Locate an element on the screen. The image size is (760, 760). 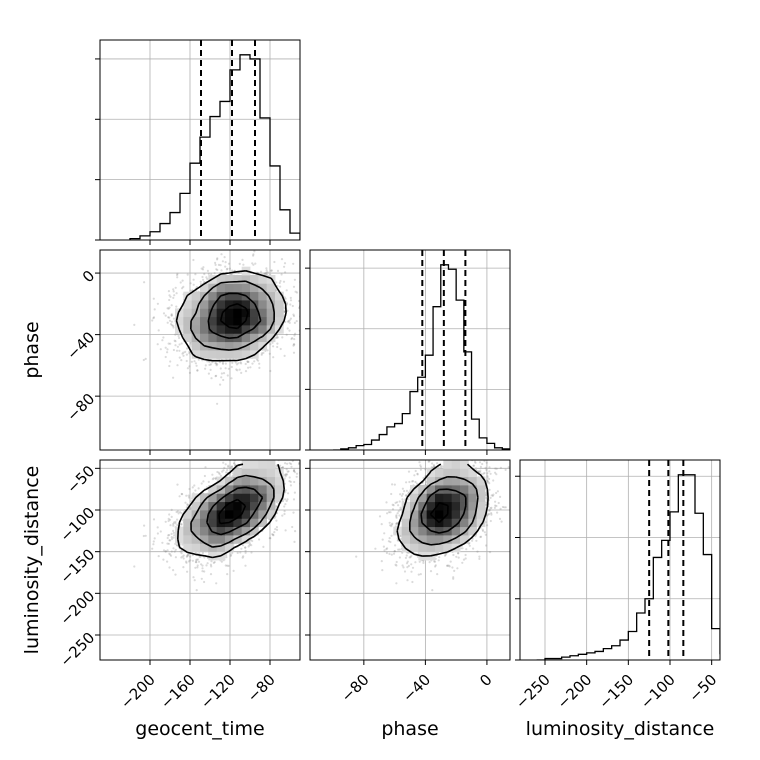
x-tick-label: −50 is located at coordinates (702, 688).